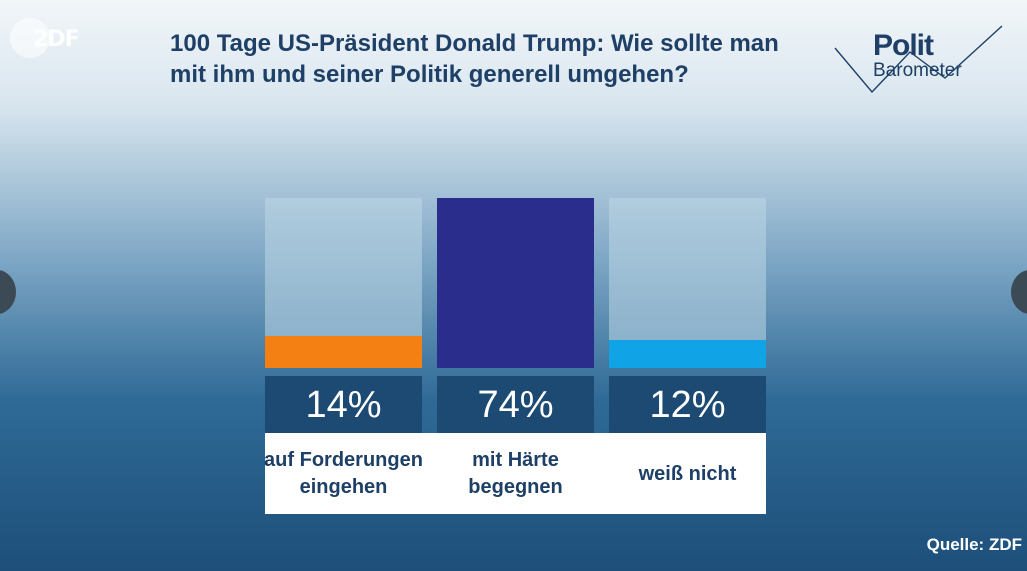 The width and height of the screenshot is (1027, 571). Describe the element at coordinates (917, 70) in the screenshot. I see `brand-barometer: Barometer` at that location.